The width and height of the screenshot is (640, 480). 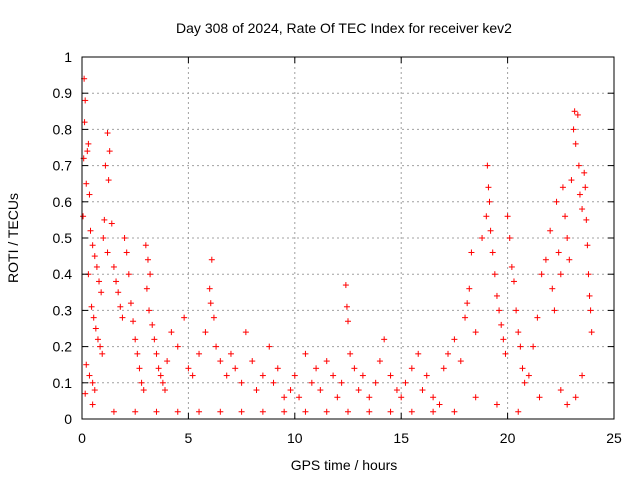 I want to click on y-tick-label: 0.8, so click(x=63, y=129).